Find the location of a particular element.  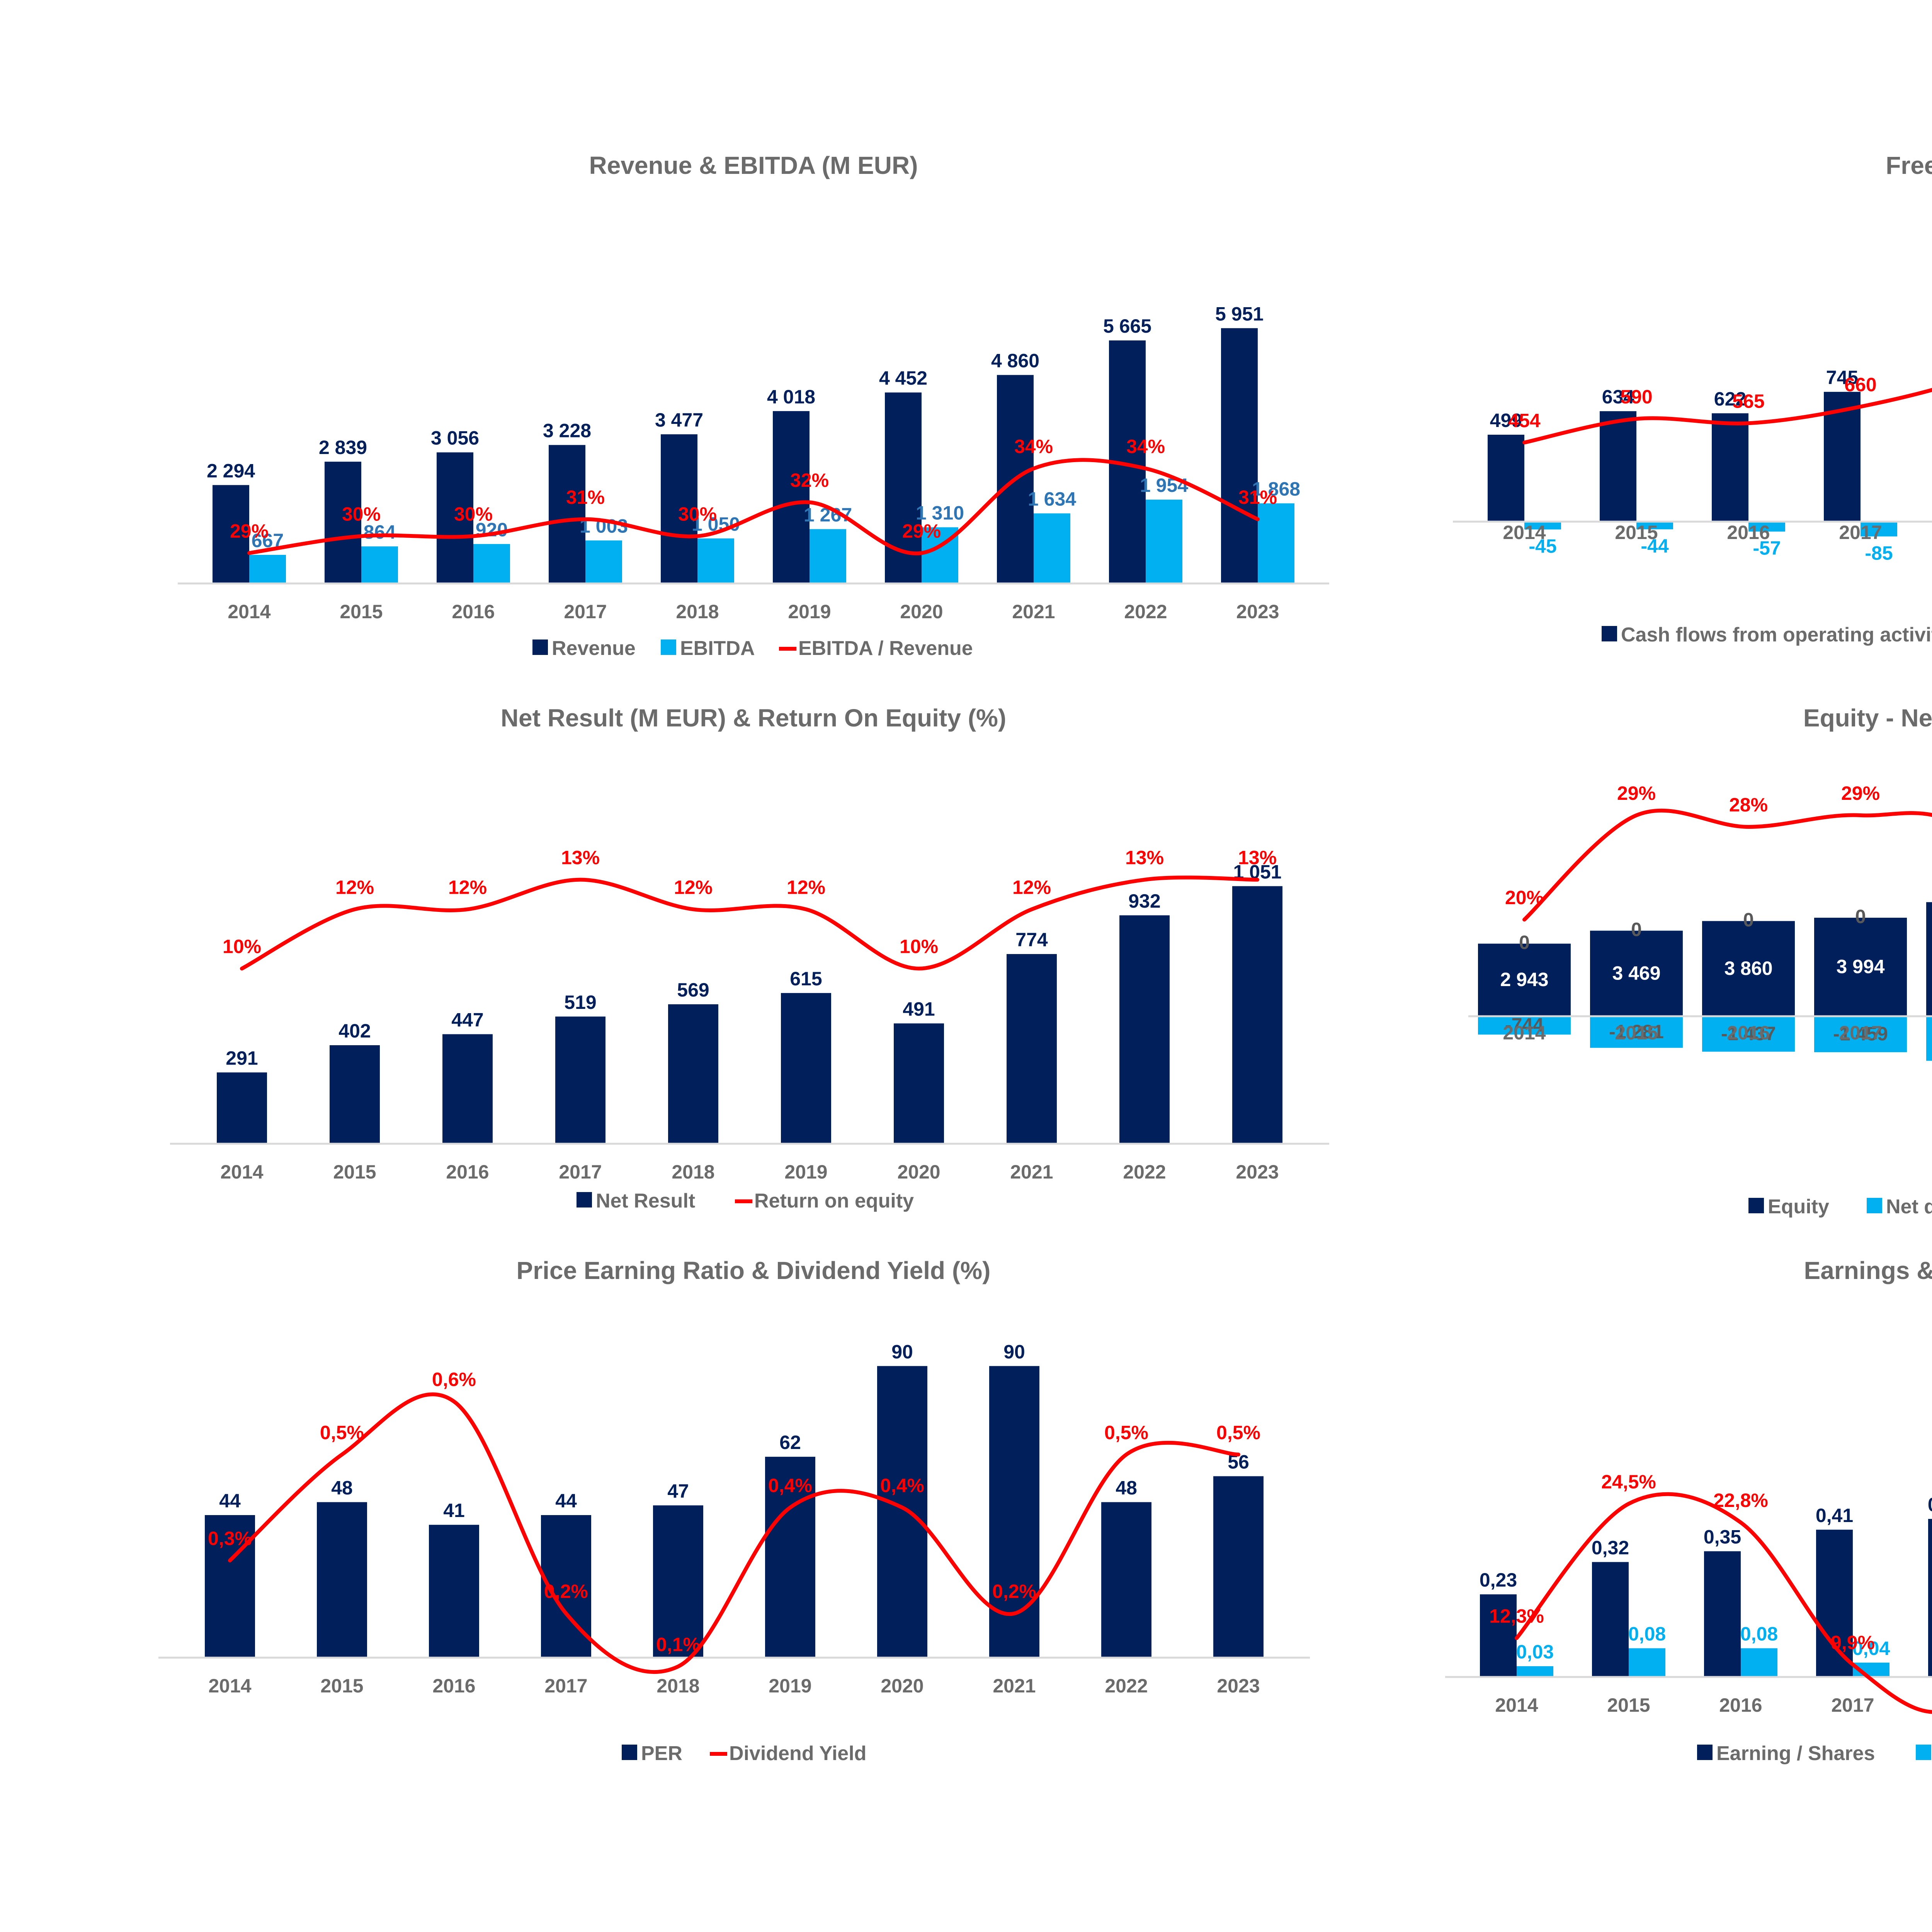

line-data-label: 29% is located at coordinates (1637, 793).